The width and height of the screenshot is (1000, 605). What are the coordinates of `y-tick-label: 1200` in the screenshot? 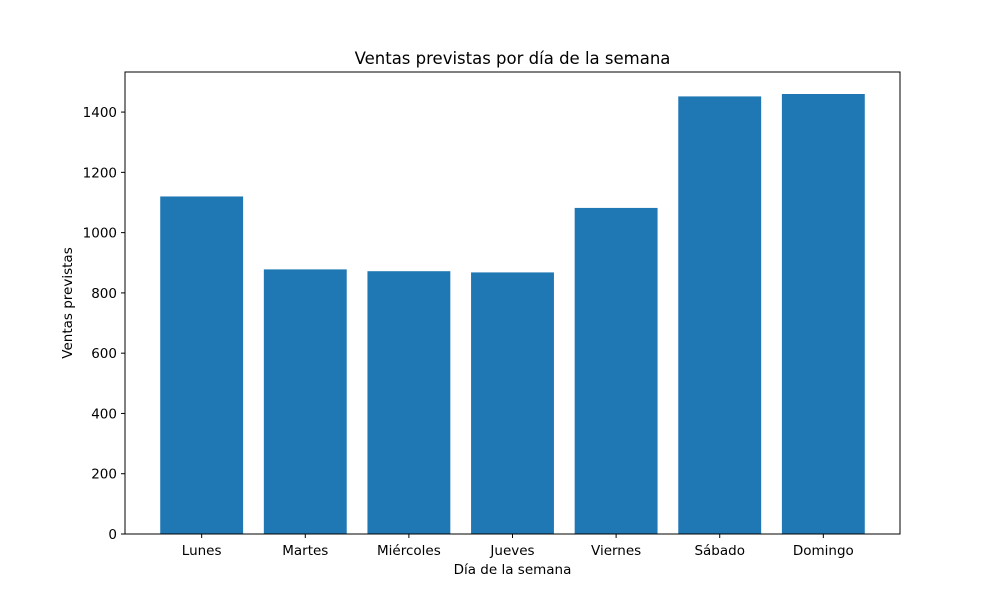 It's located at (100, 173).